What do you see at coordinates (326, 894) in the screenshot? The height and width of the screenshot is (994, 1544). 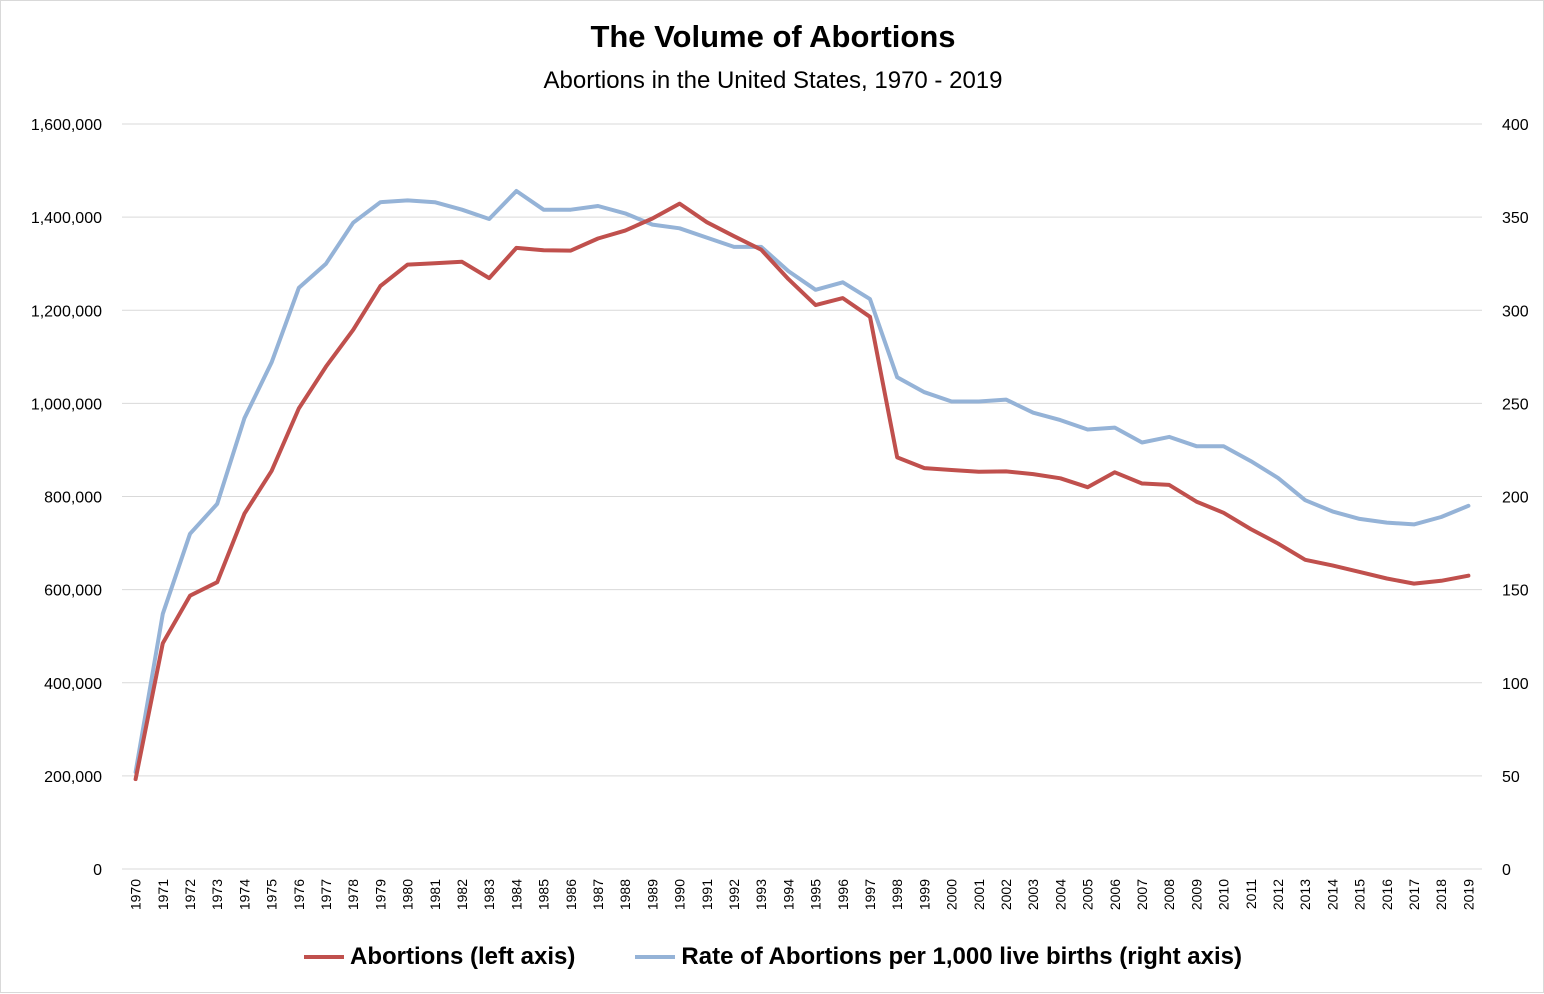 I see `x-axis-tick-label: 1977` at bounding box center [326, 894].